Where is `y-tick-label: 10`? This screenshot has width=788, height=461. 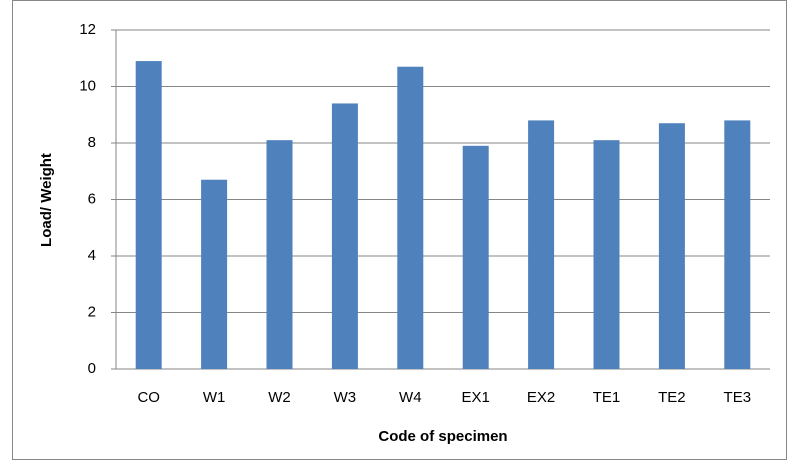
y-tick-label: 10 is located at coordinates (87, 85).